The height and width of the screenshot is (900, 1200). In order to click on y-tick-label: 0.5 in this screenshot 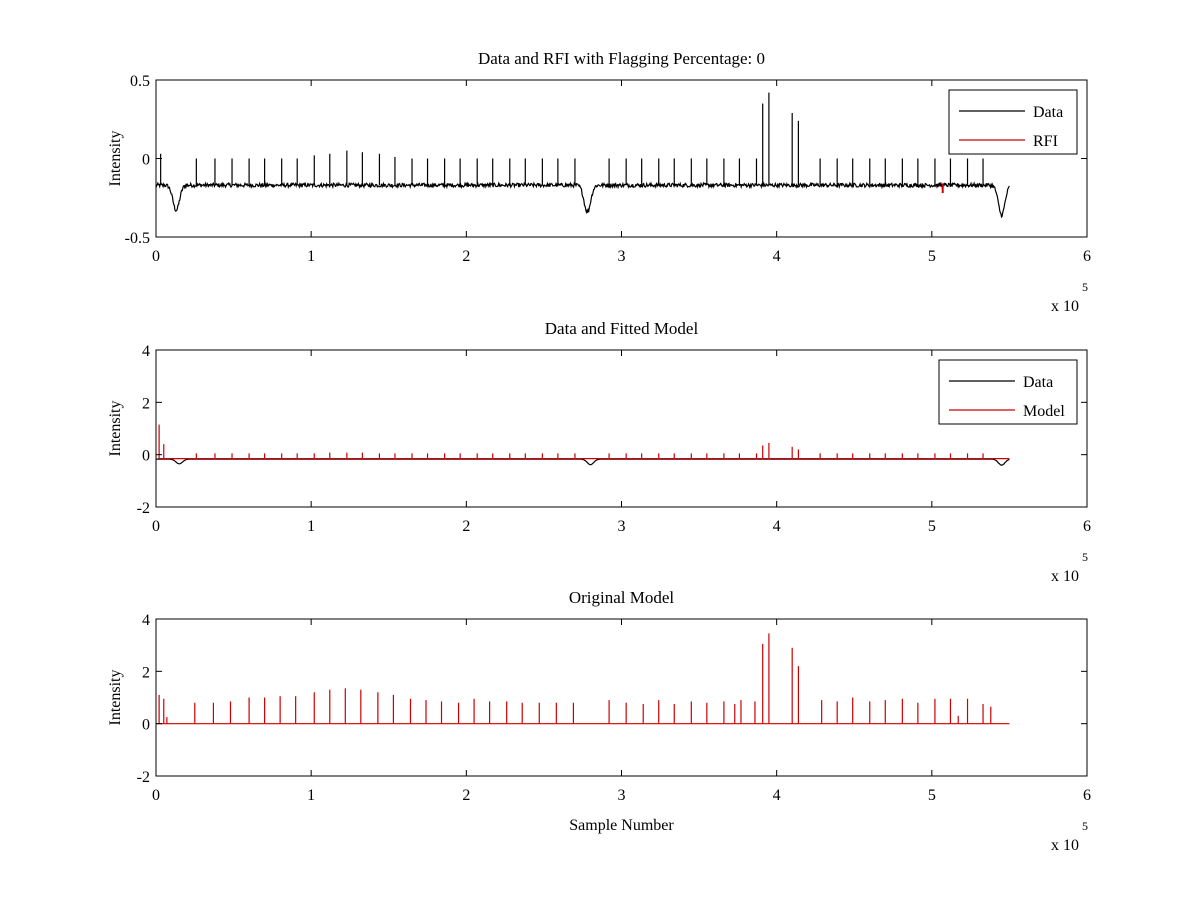, I will do `click(140, 81)`.